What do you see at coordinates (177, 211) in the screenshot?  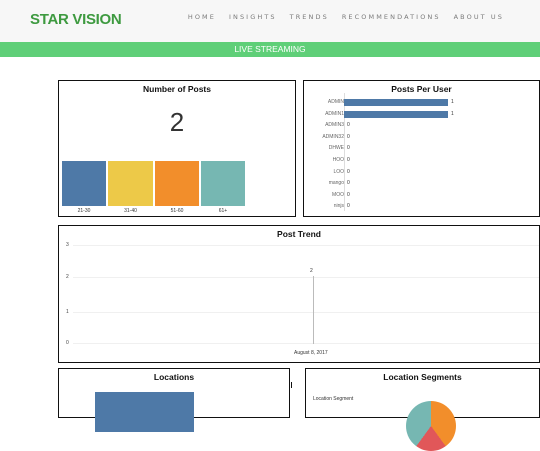 I see `age-group-label: 51-60` at bounding box center [177, 211].